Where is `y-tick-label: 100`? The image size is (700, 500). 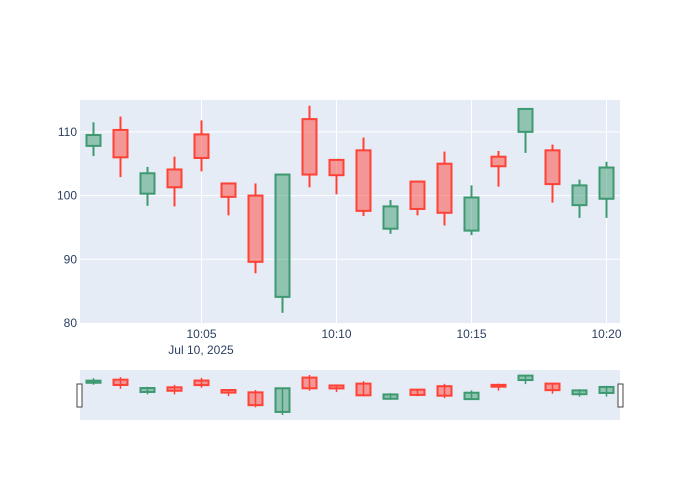 y-tick-label: 100 is located at coordinates (67, 196).